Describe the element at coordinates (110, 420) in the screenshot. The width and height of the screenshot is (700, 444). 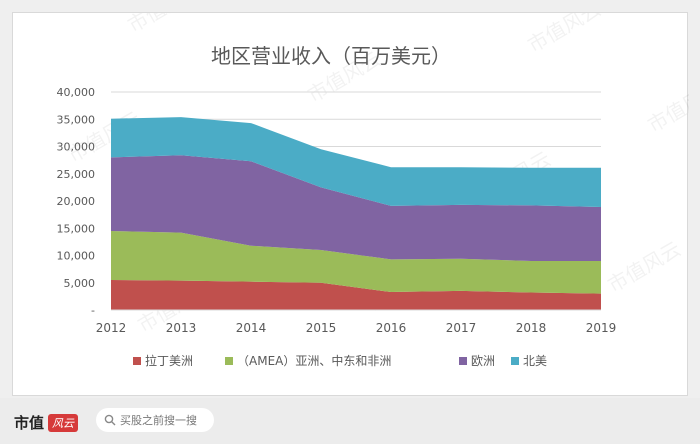
I see `search-icon` at that location.